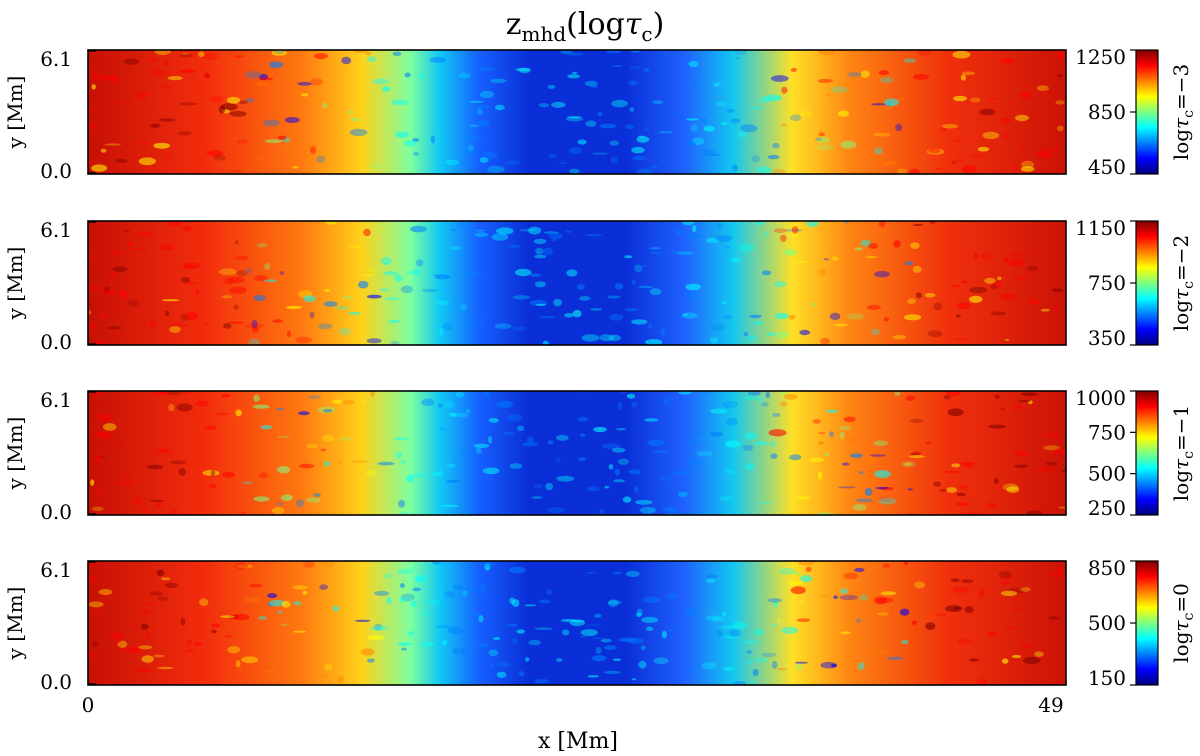  I want to click on chart-title: zmhd(logτc), so click(585, 26).